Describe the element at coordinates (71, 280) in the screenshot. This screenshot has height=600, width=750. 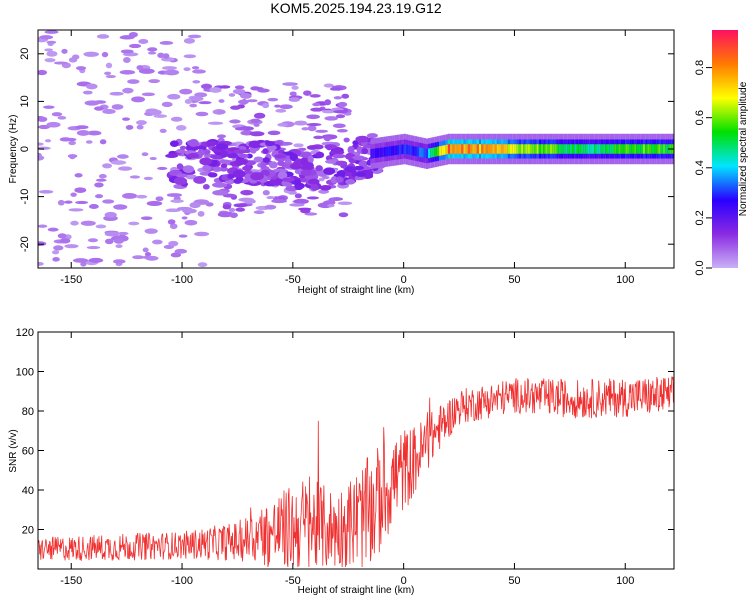
I see `x-tick-label: -150` at that location.